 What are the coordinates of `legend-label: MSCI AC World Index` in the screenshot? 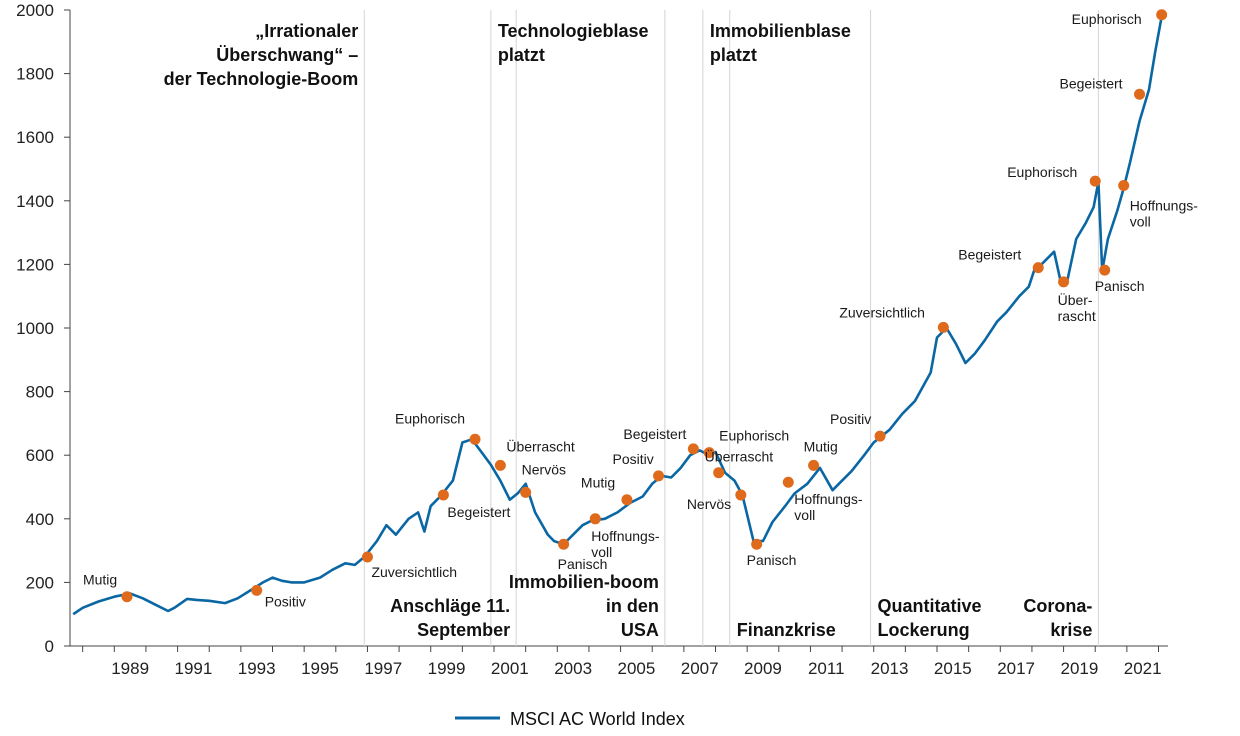 It's located at (597, 719).